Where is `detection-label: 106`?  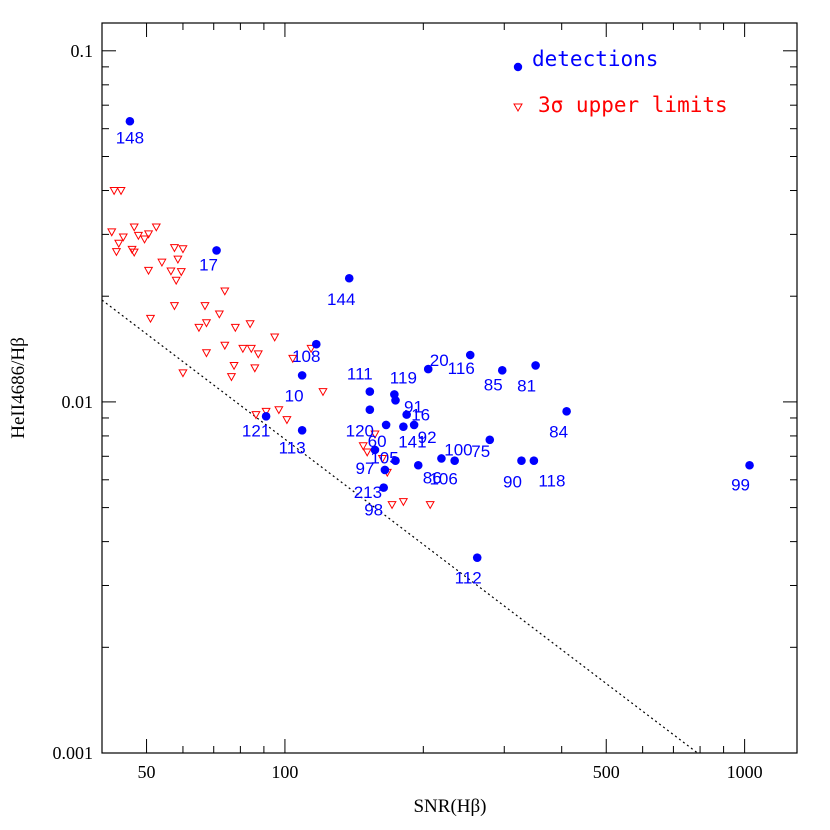
detection-label: 106 is located at coordinates (443, 479).